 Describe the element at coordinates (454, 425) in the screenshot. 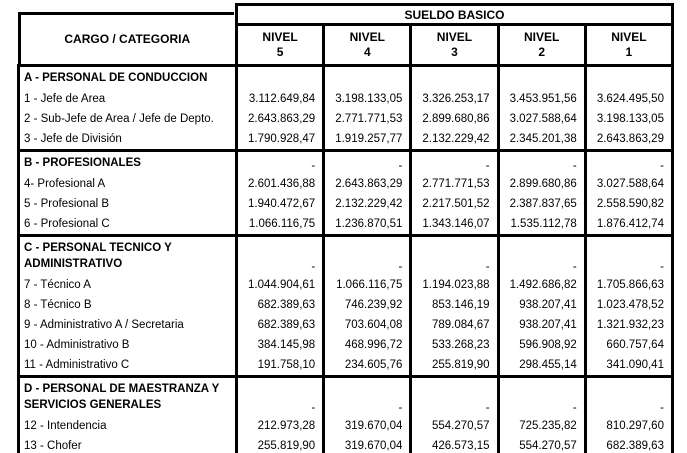

I see `value-cell: 554.270,57` at that location.